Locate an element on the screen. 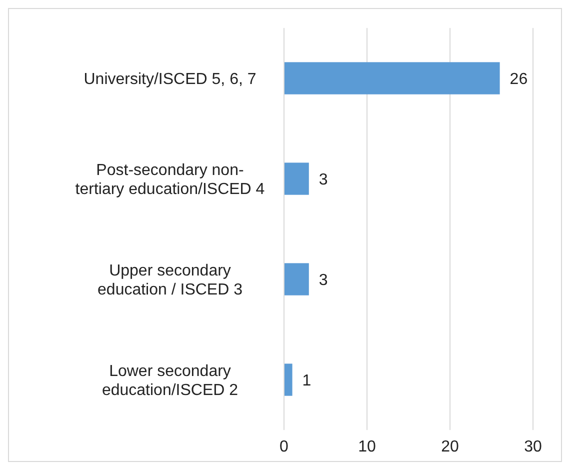 The height and width of the screenshot is (470, 570). x-tick-label: 10 is located at coordinates (367, 447).